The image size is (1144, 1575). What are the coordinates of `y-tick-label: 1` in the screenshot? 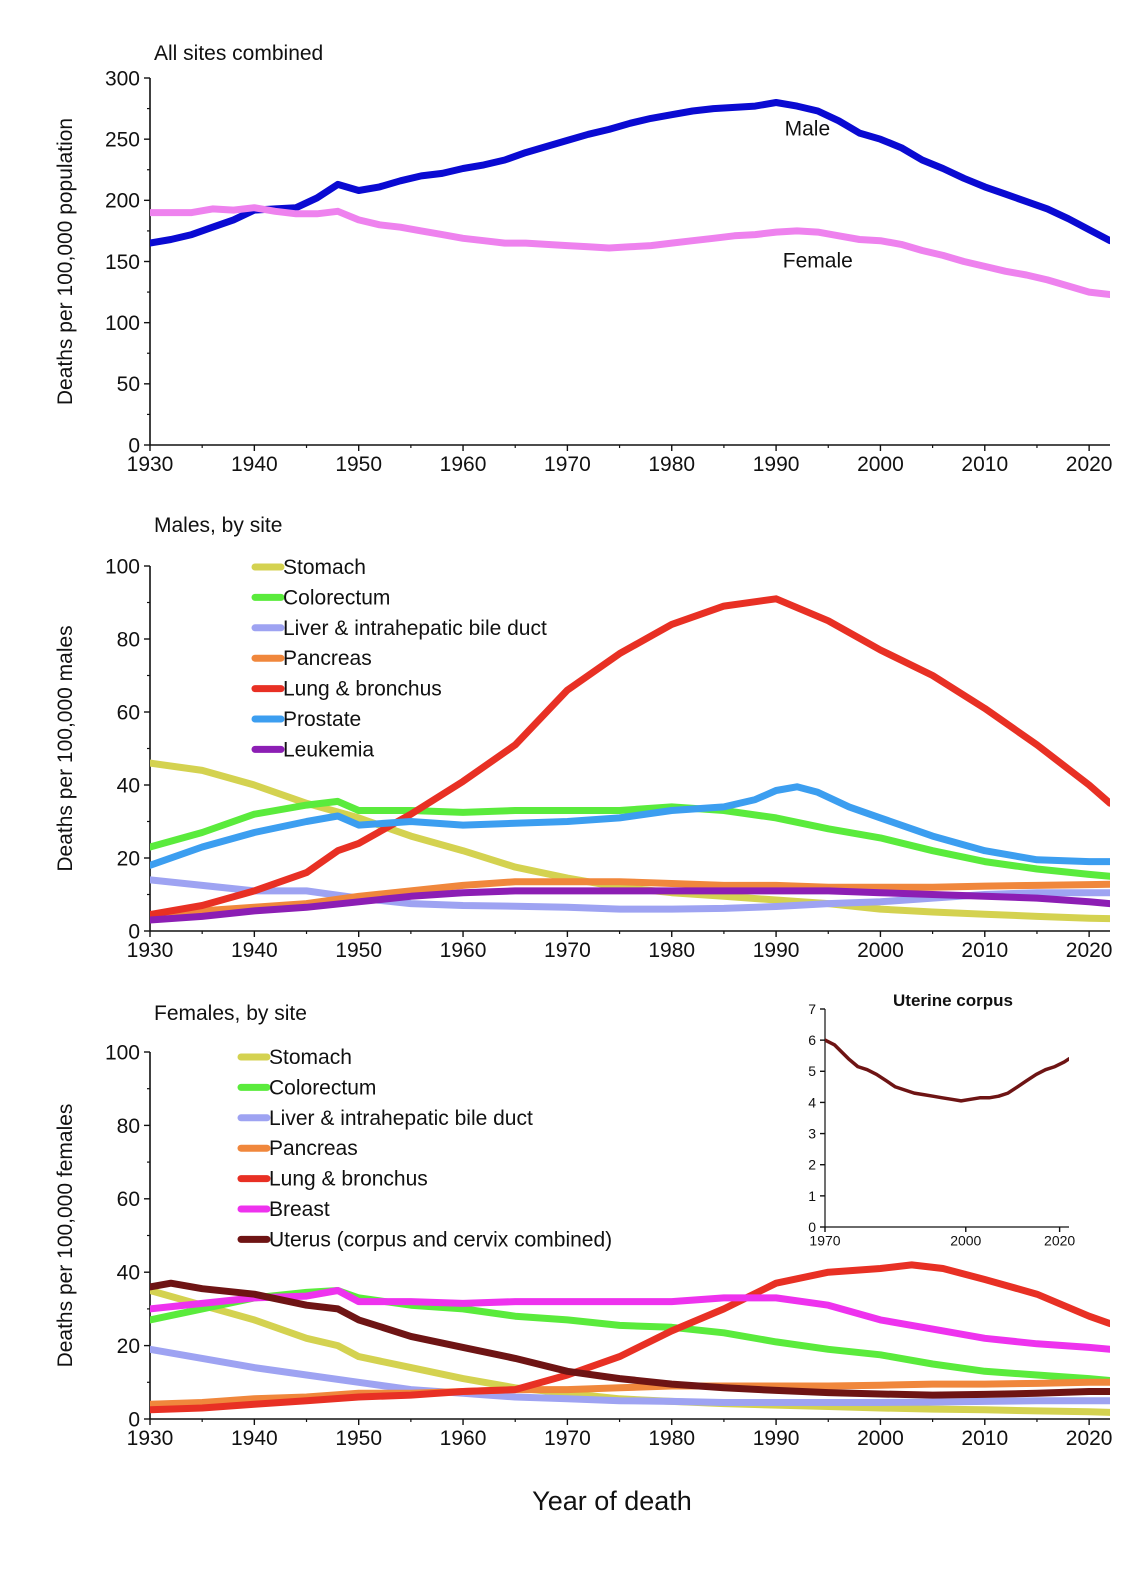 It's located at (812, 1196).